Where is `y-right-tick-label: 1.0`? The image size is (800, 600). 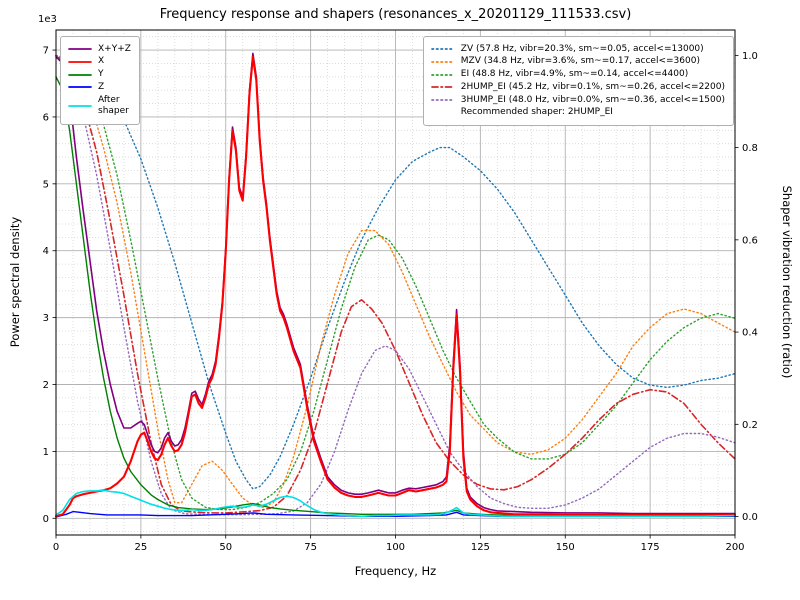
y-right-tick-label: 1.0 is located at coordinates (750, 56).